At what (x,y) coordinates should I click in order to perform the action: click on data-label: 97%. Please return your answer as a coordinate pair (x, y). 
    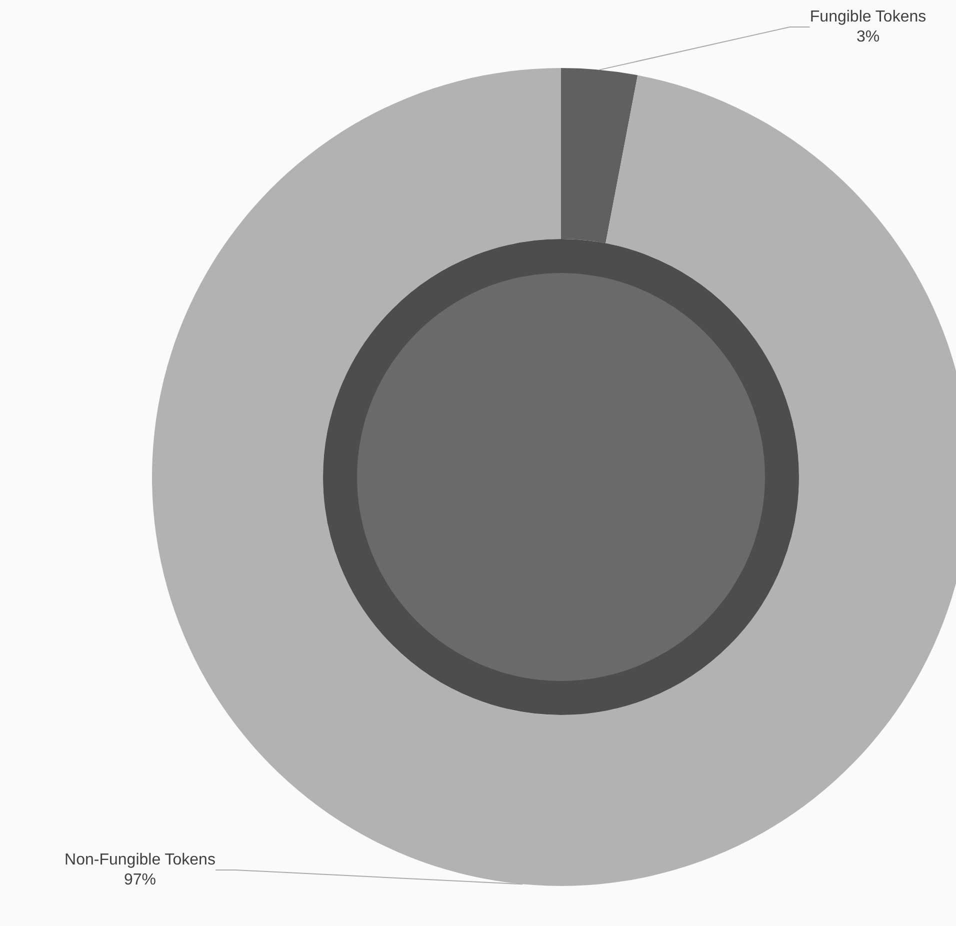
    Looking at the image, I should click on (140, 880).